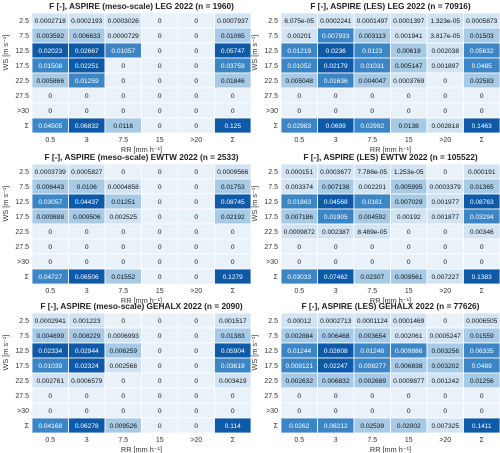  I want to click on cell-value-label: 0.001223, so click(87, 321).